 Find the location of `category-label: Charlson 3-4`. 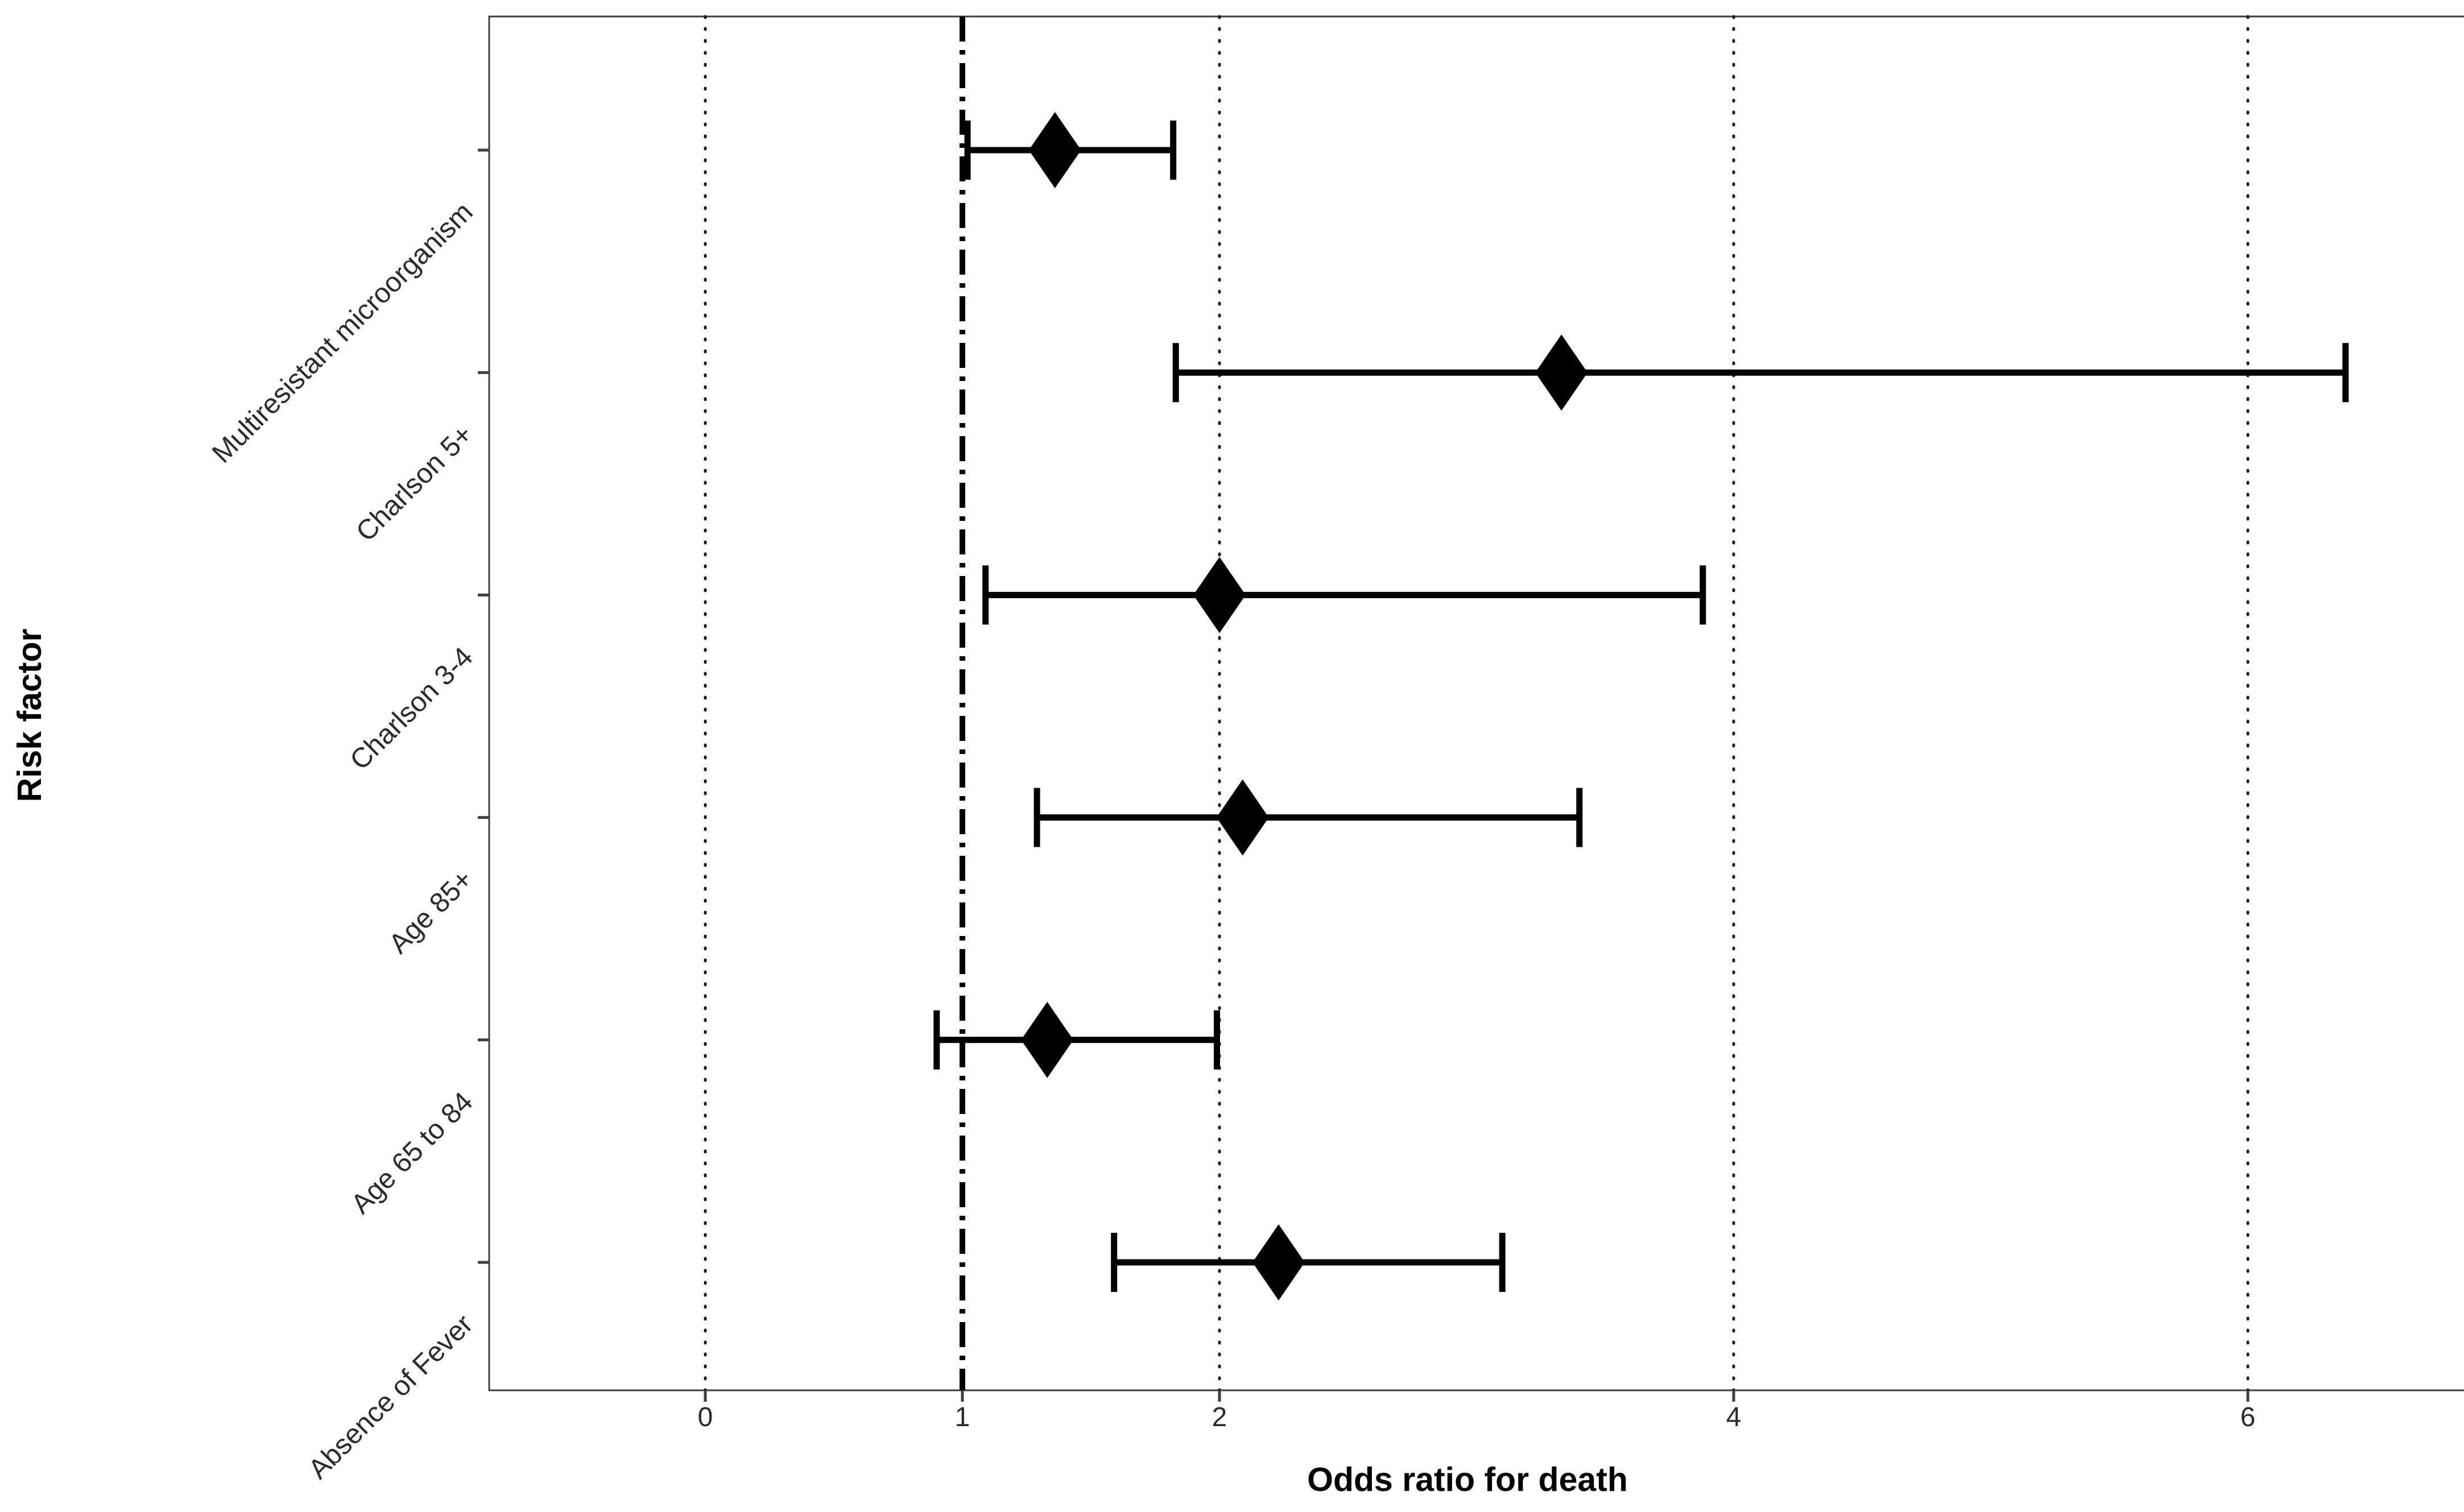

category-label: Charlson 3-4 is located at coordinates (411, 708).